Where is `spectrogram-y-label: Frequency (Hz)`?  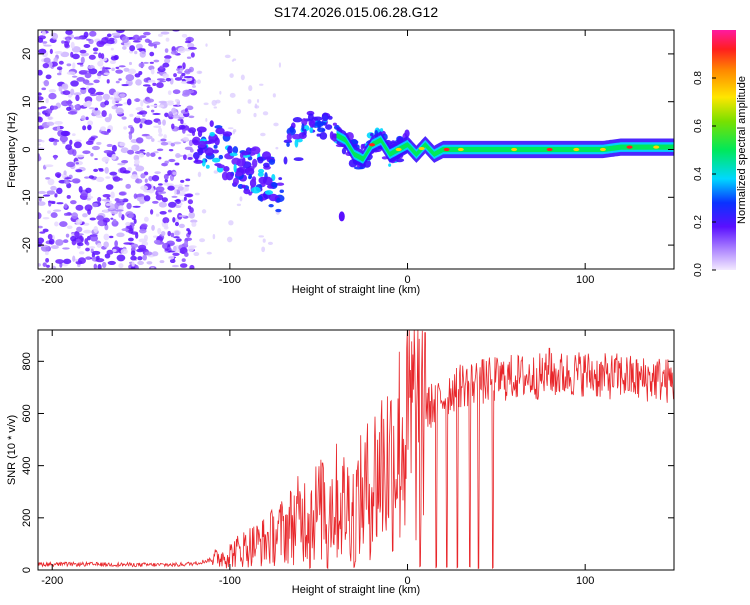
spectrogram-y-label: Frequency (Hz) is located at coordinates (12, 150).